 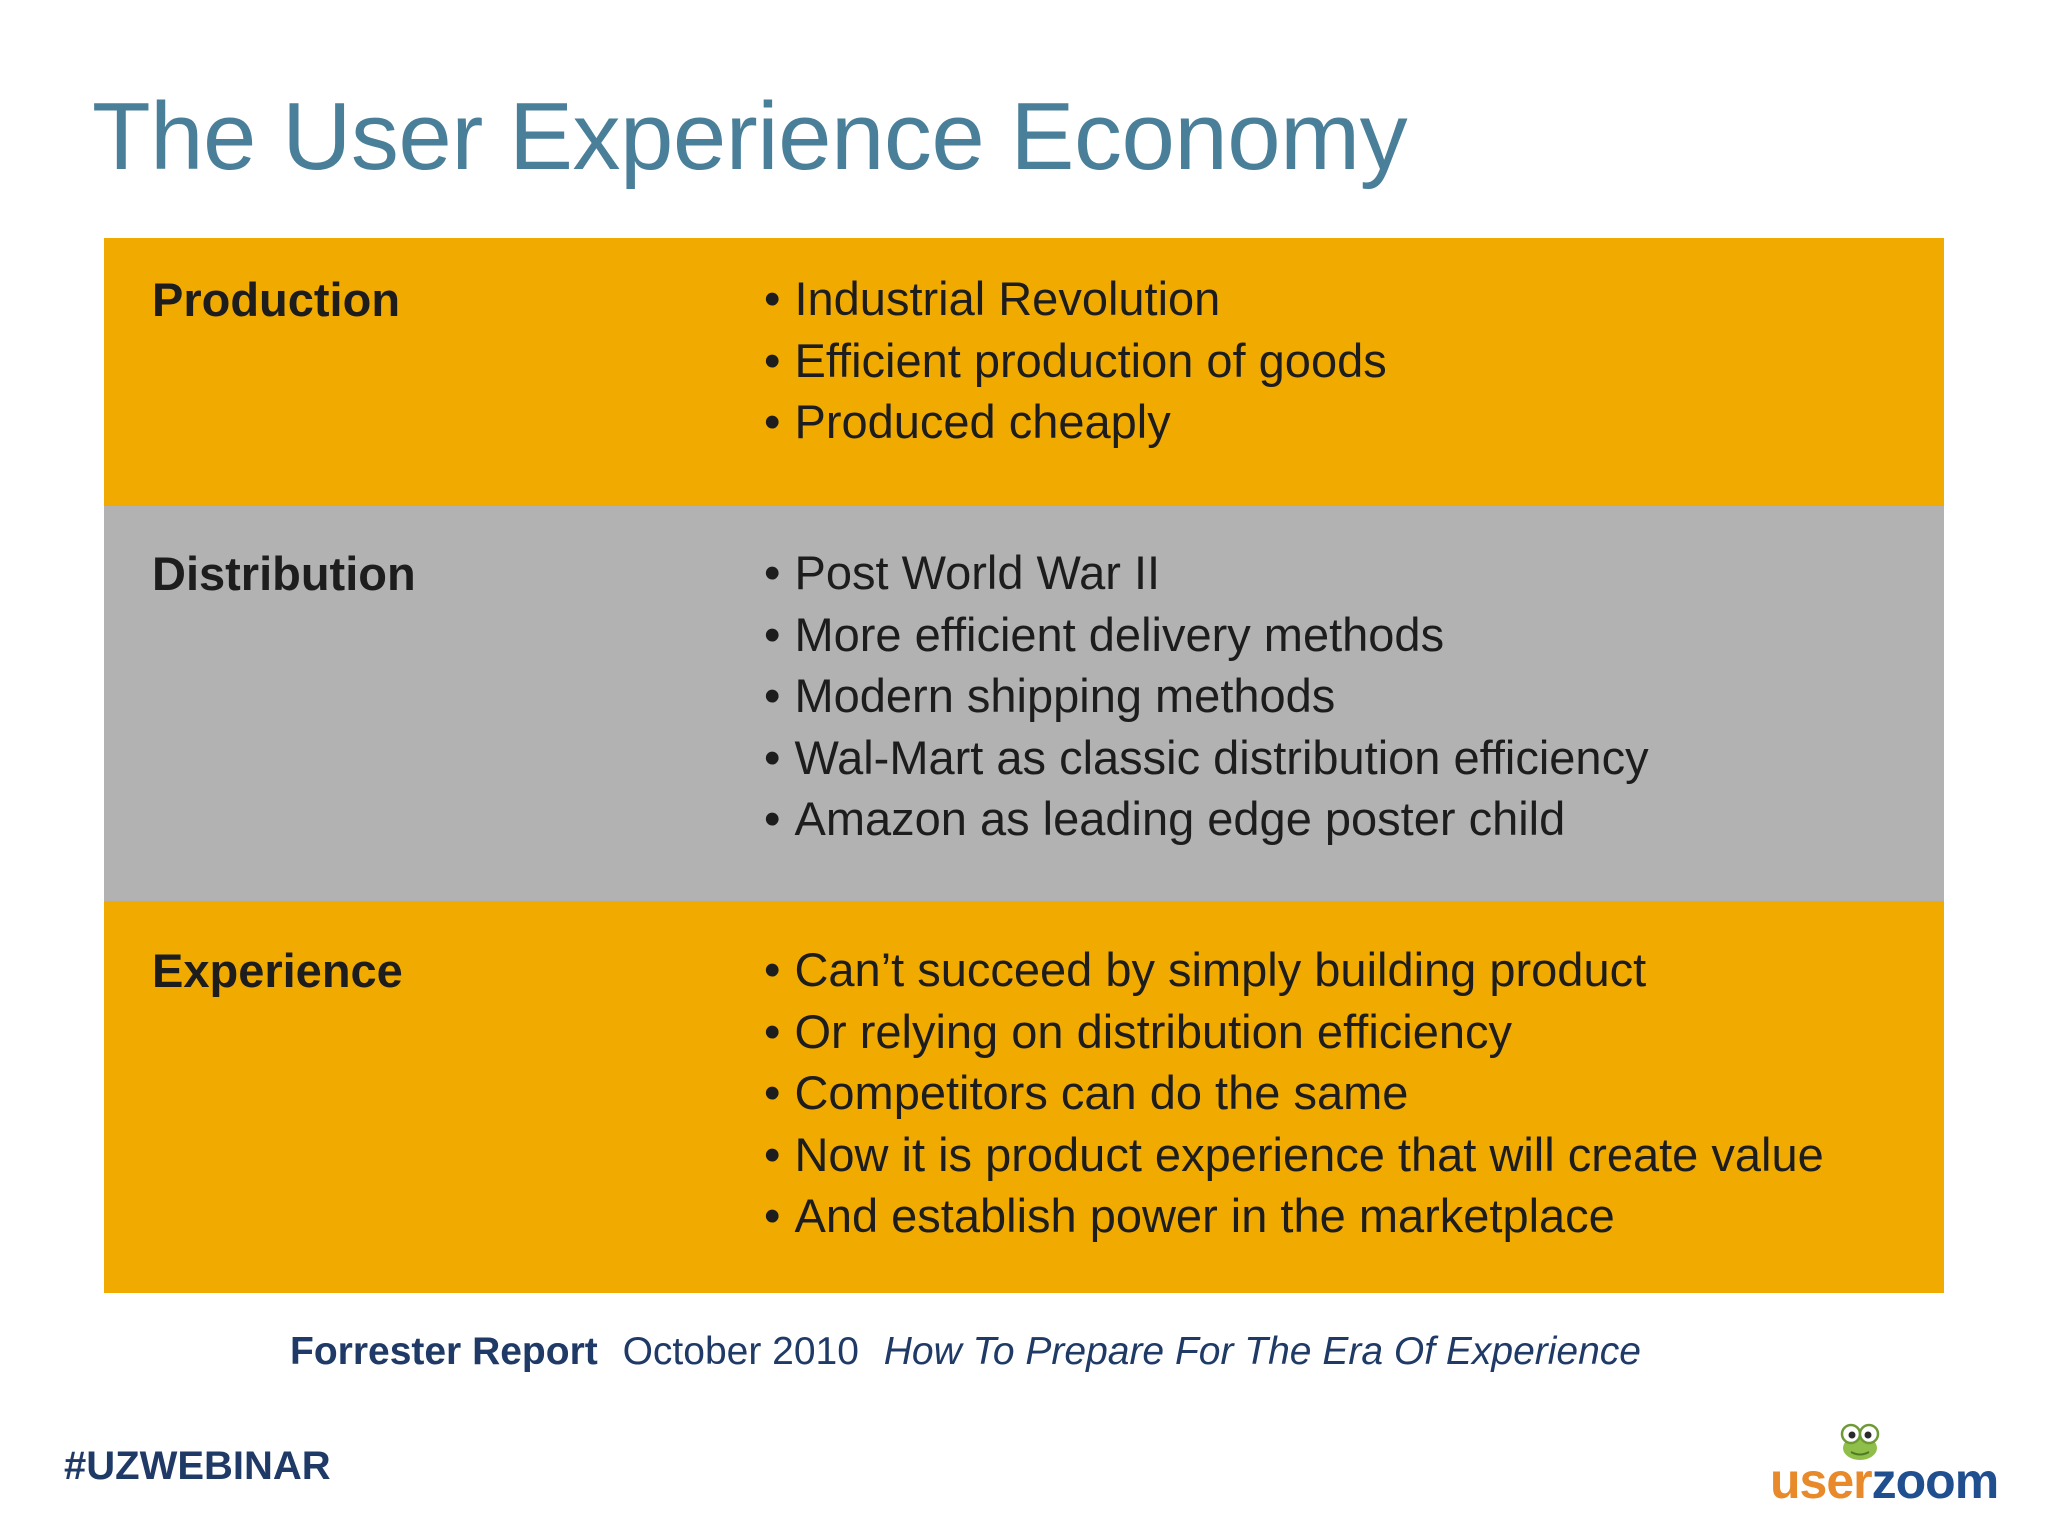 What do you see at coordinates (197, 1466) in the screenshot?
I see `webinar-hashtag: #UZWEBINAR` at bounding box center [197, 1466].